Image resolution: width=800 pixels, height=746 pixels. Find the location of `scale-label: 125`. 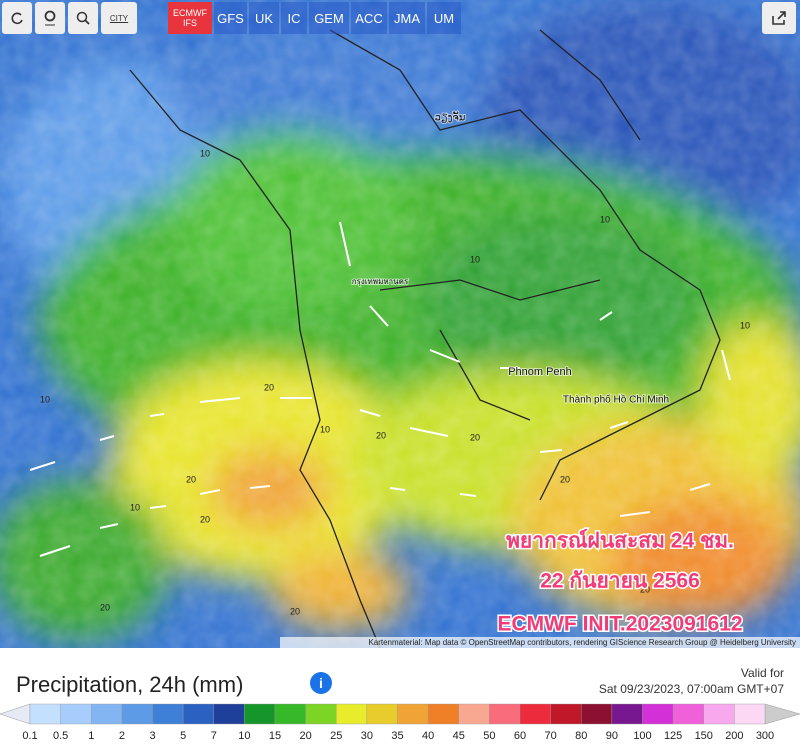

scale-label: 125 is located at coordinates (673, 736).